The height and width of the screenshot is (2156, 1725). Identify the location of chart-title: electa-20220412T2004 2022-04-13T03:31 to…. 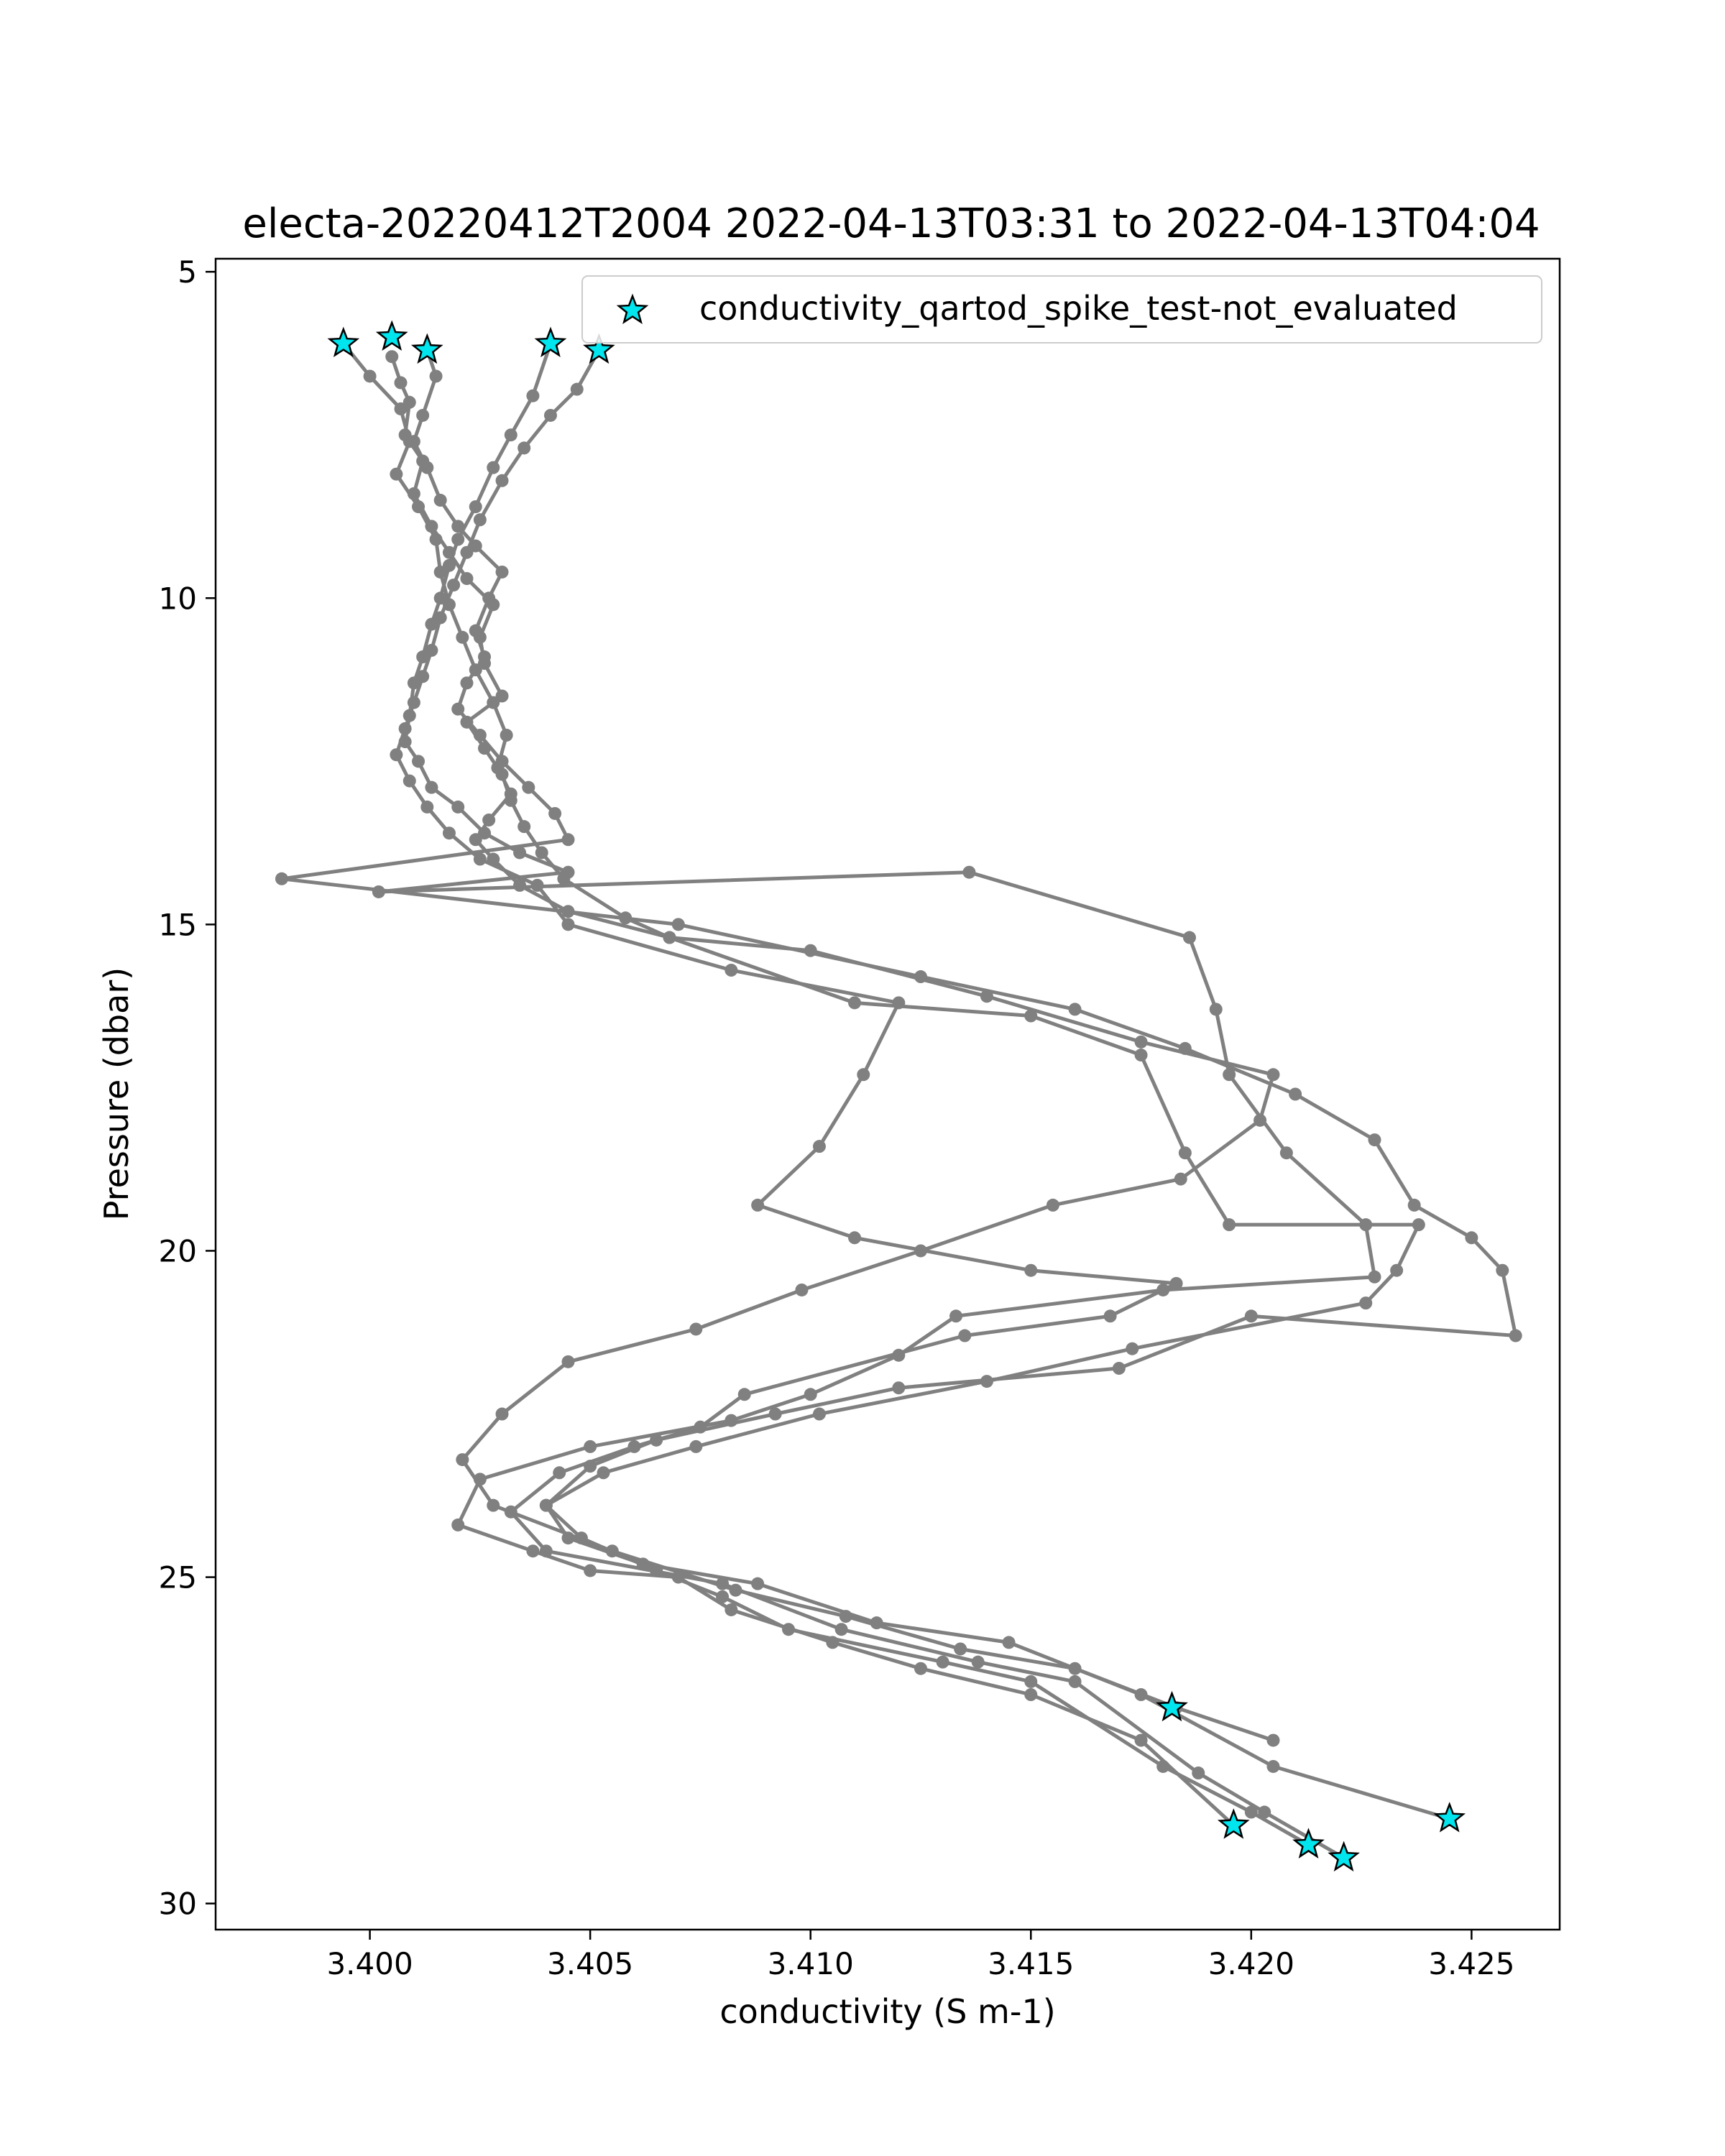
(891, 224).